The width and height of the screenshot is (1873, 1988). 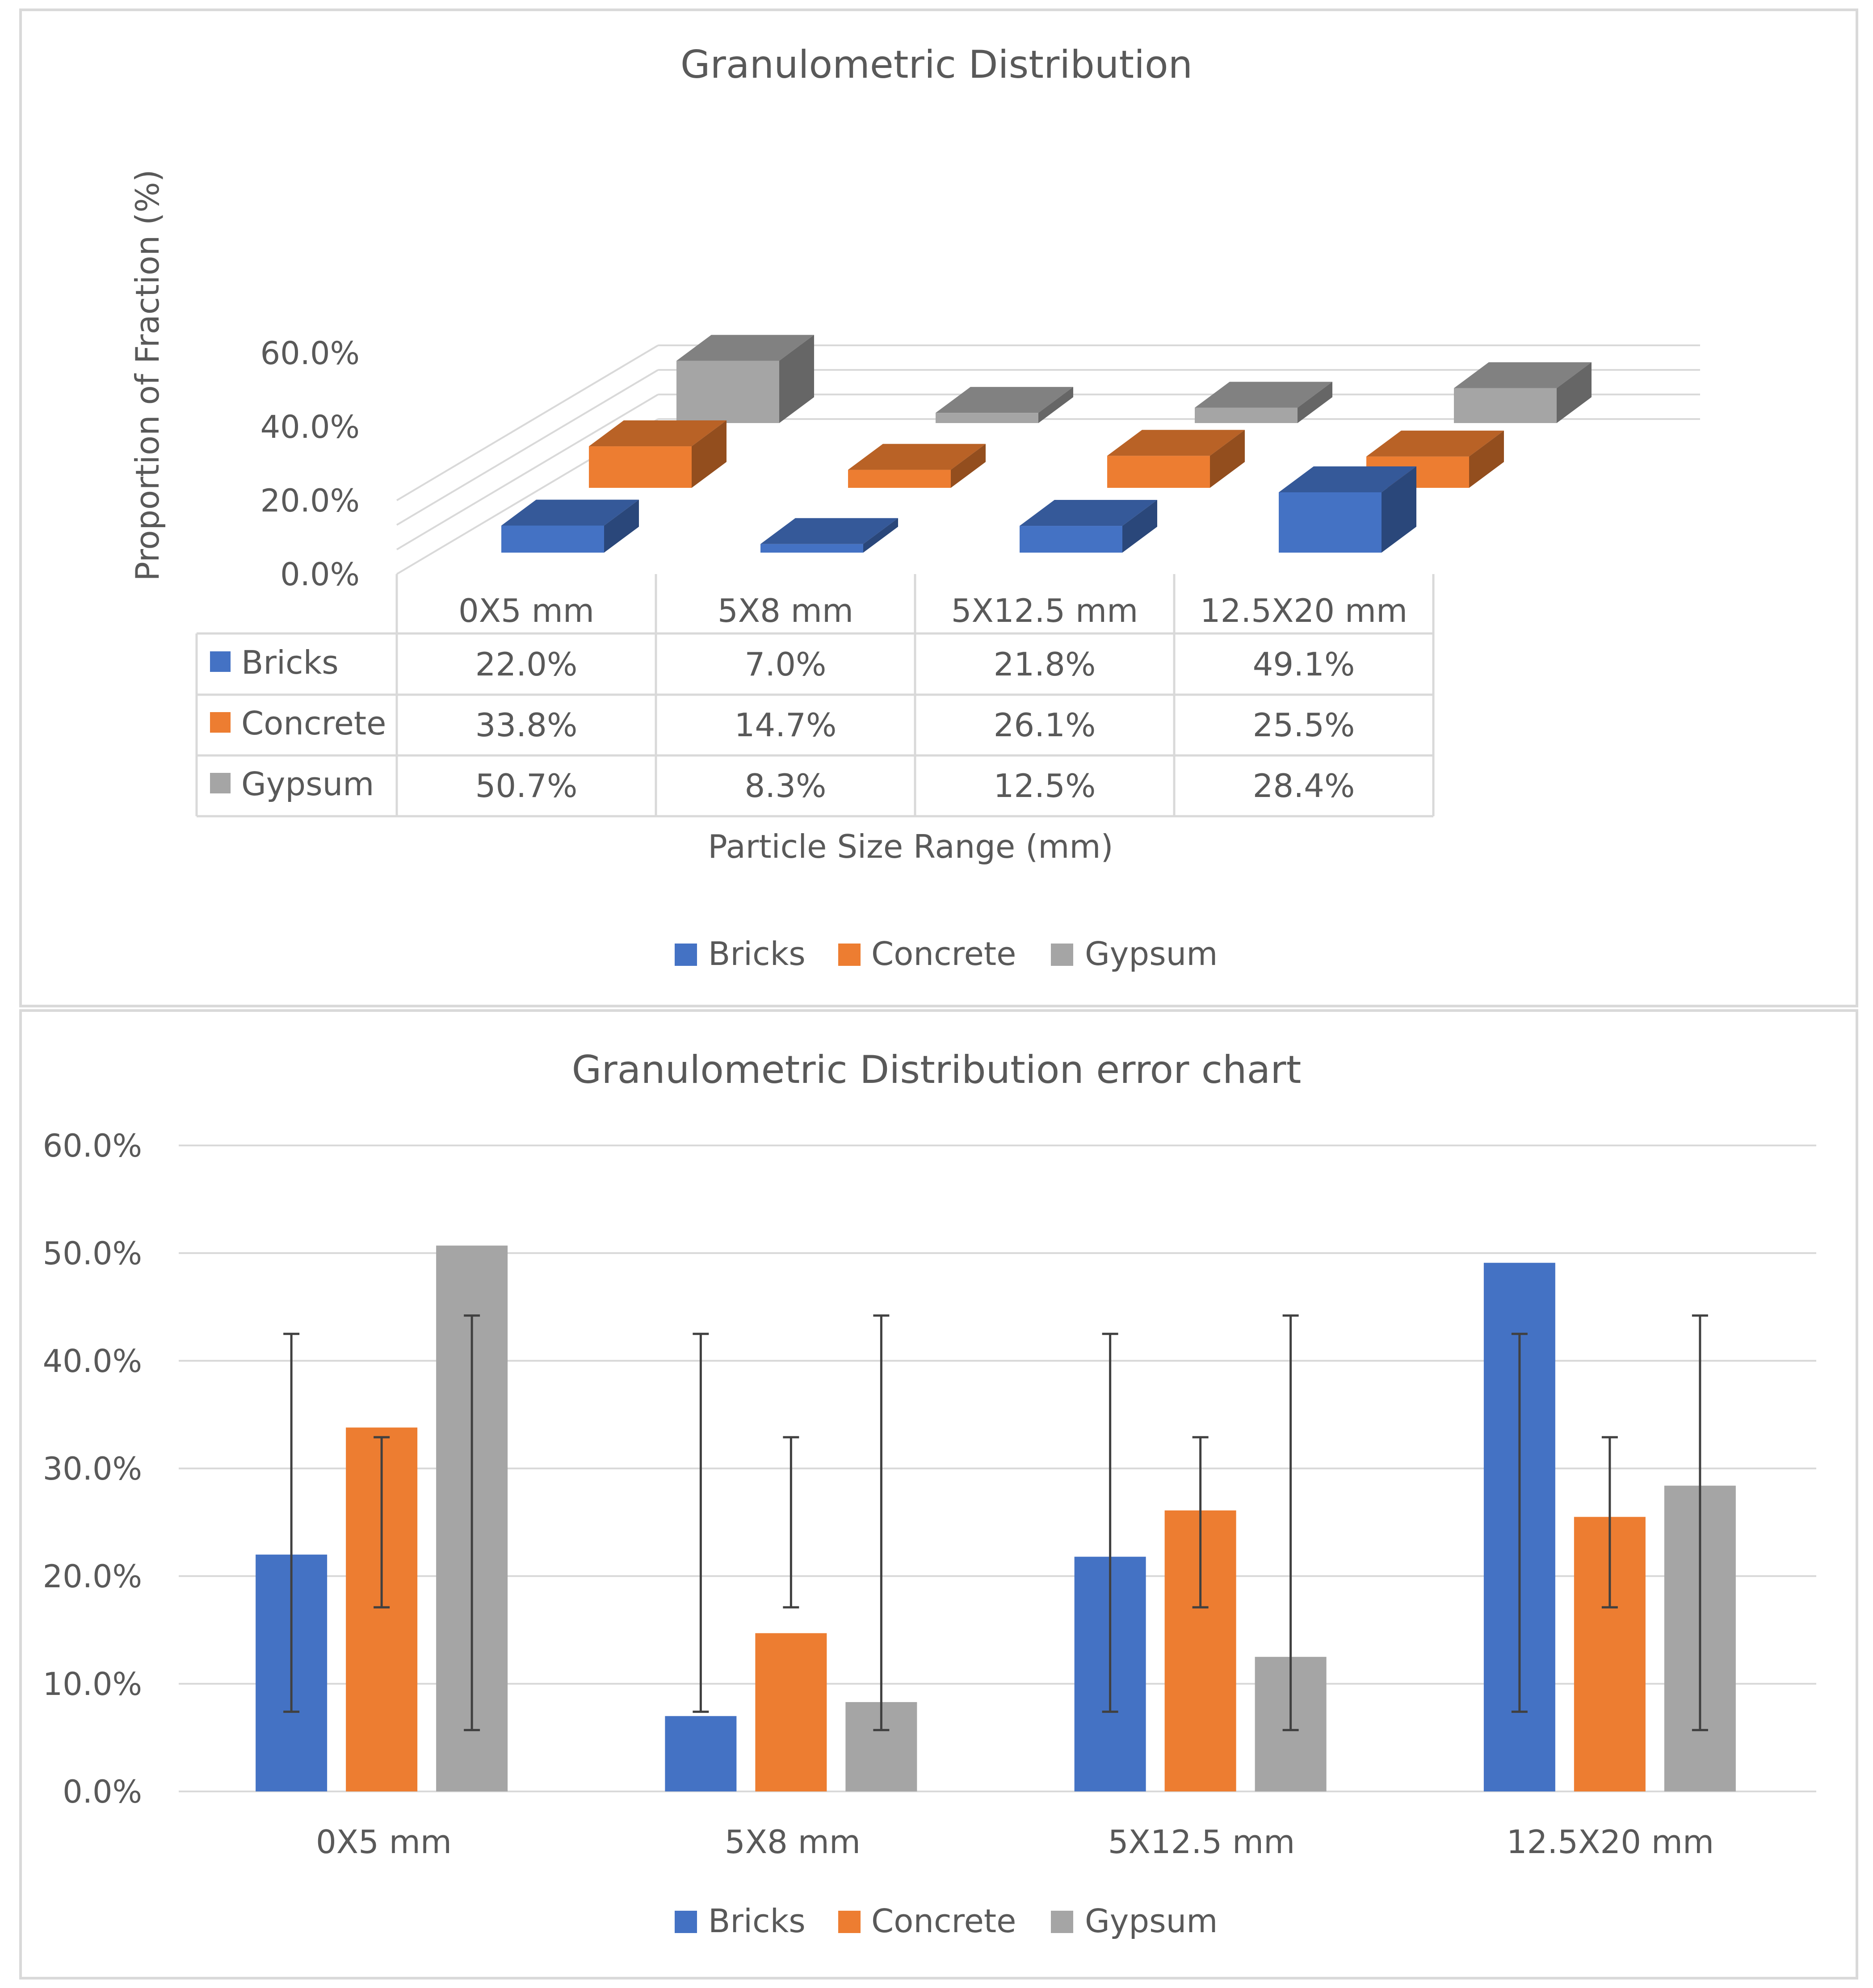 What do you see at coordinates (1304, 664) in the screenshot?
I see `table-cell: 49.1%` at bounding box center [1304, 664].